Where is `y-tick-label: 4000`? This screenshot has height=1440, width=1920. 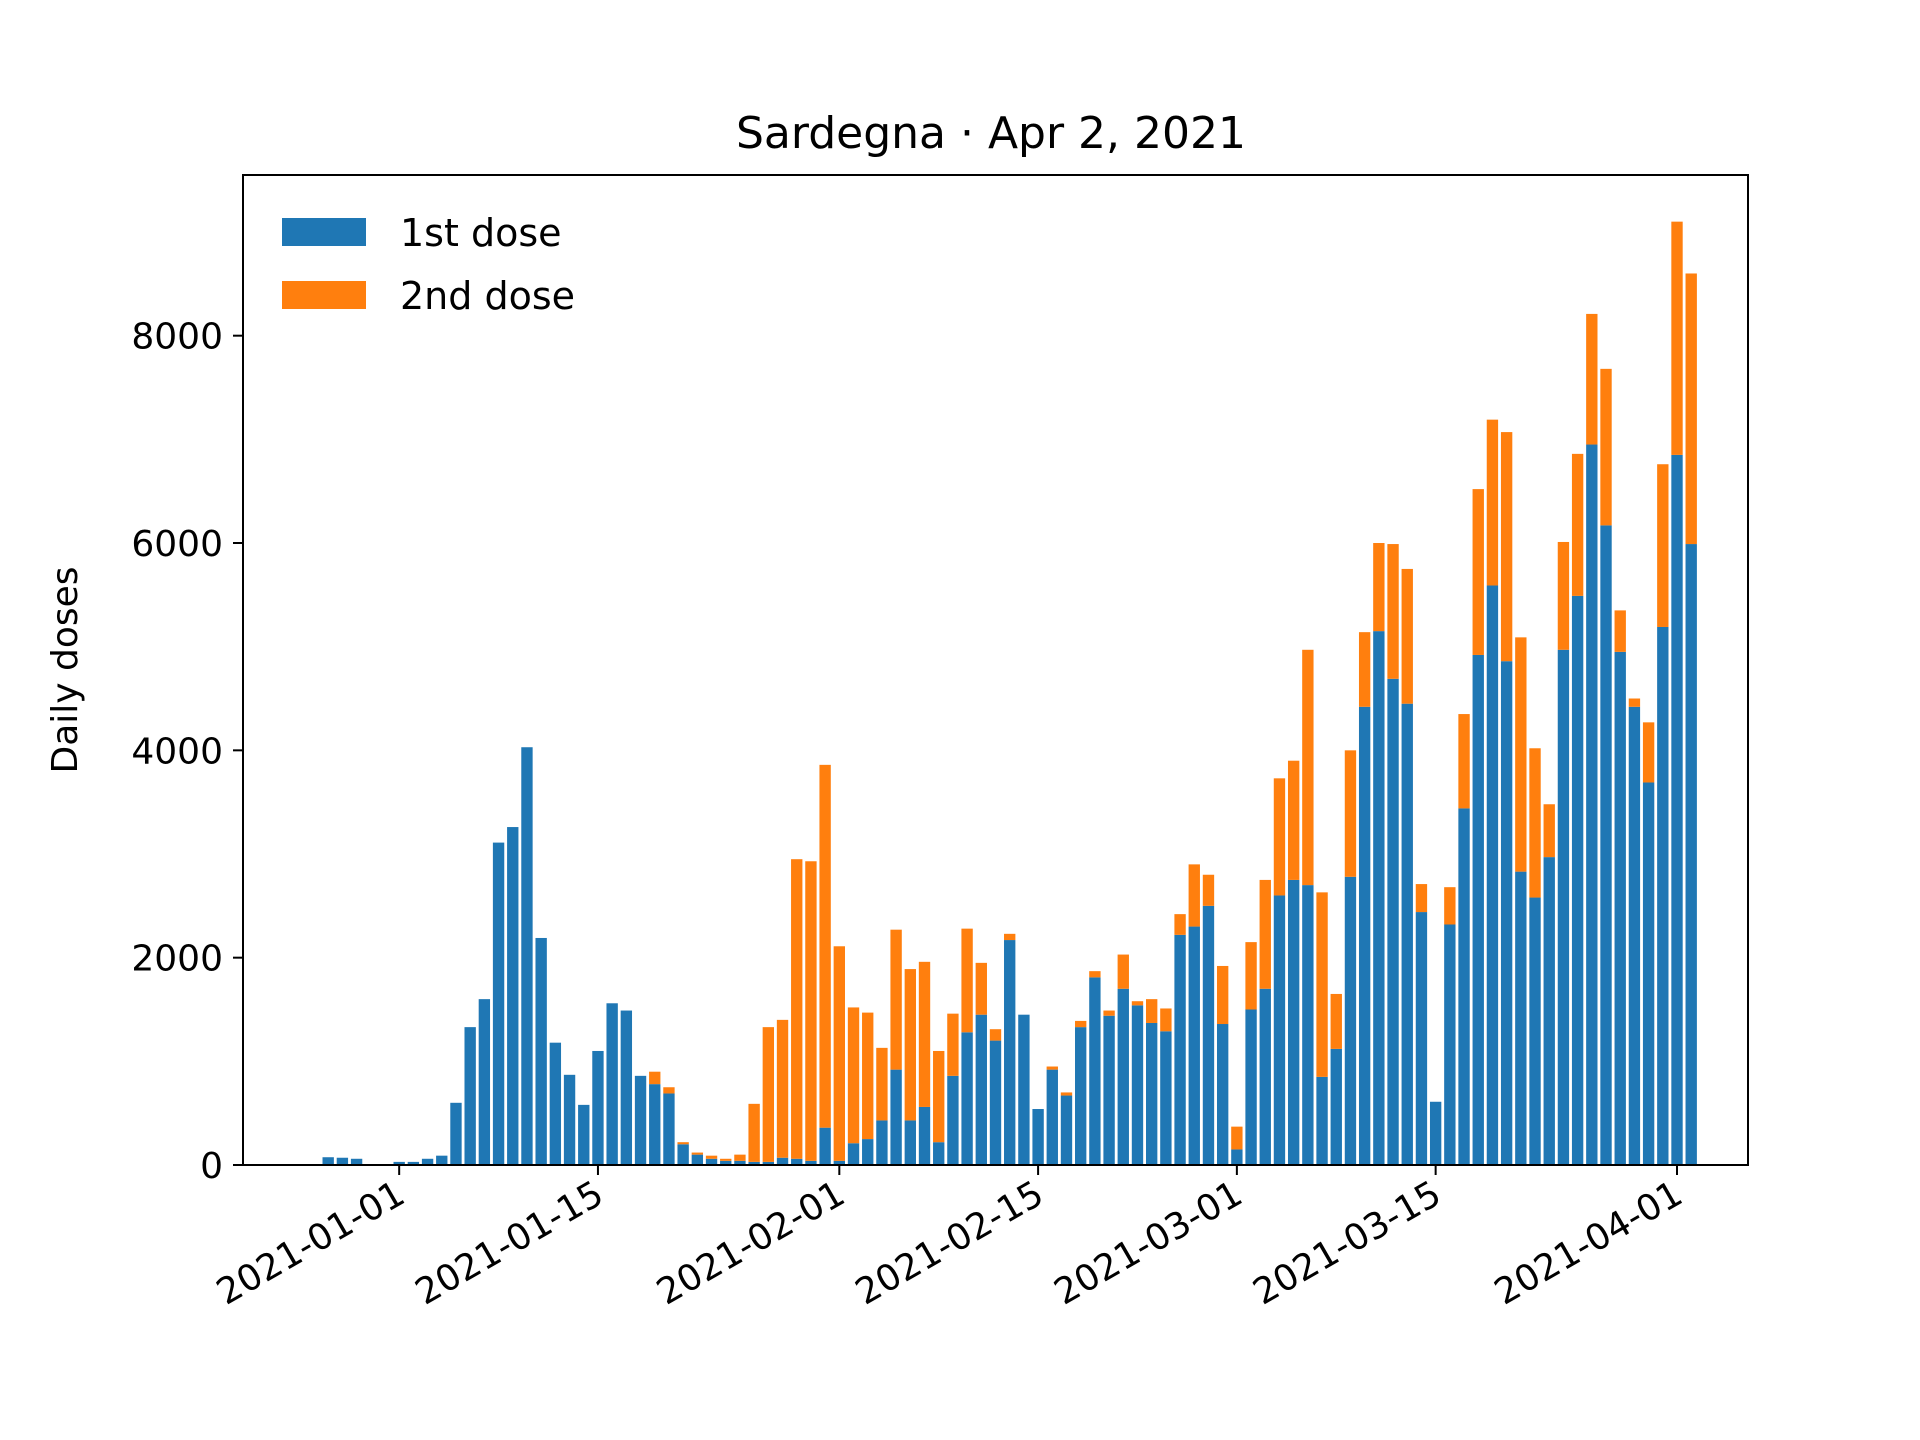 y-tick-label: 4000 is located at coordinates (177, 751).